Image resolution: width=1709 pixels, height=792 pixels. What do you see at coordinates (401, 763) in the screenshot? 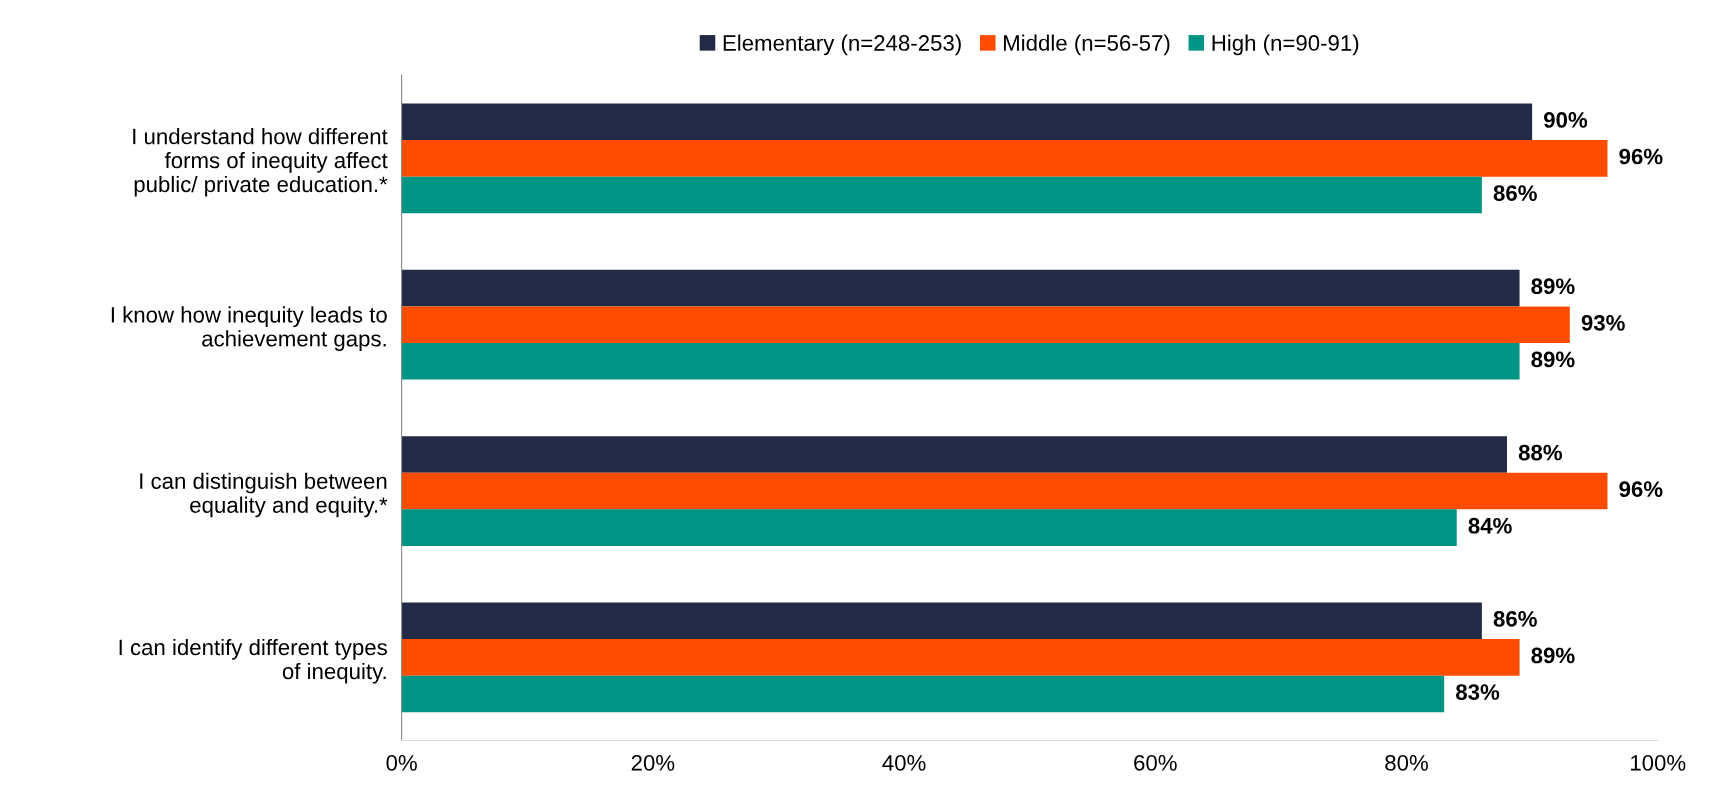
I see `x-tick-label: 0%` at bounding box center [401, 763].